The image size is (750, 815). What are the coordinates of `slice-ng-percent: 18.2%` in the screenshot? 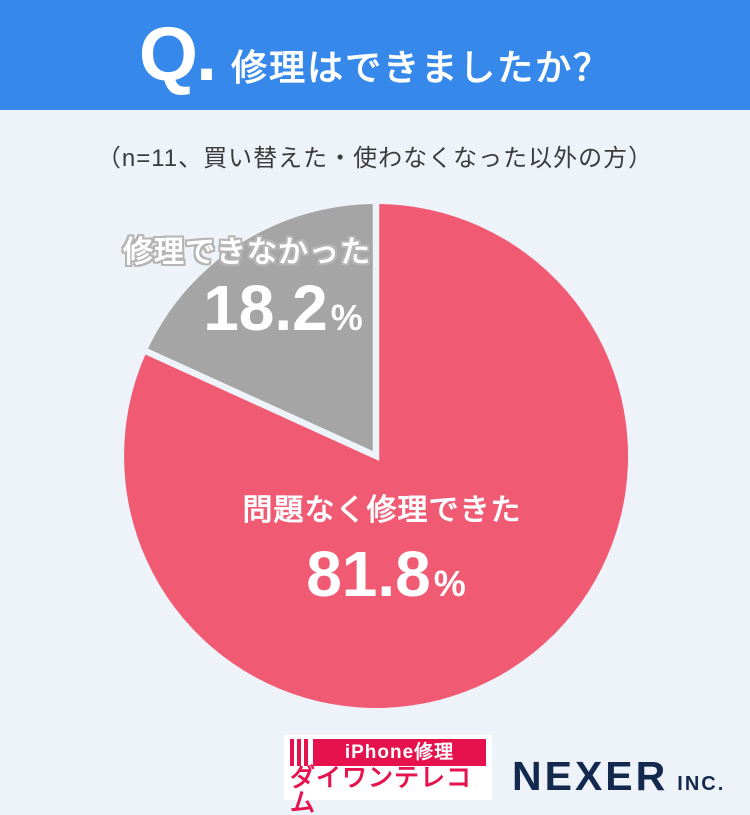 It's located at (283, 308).